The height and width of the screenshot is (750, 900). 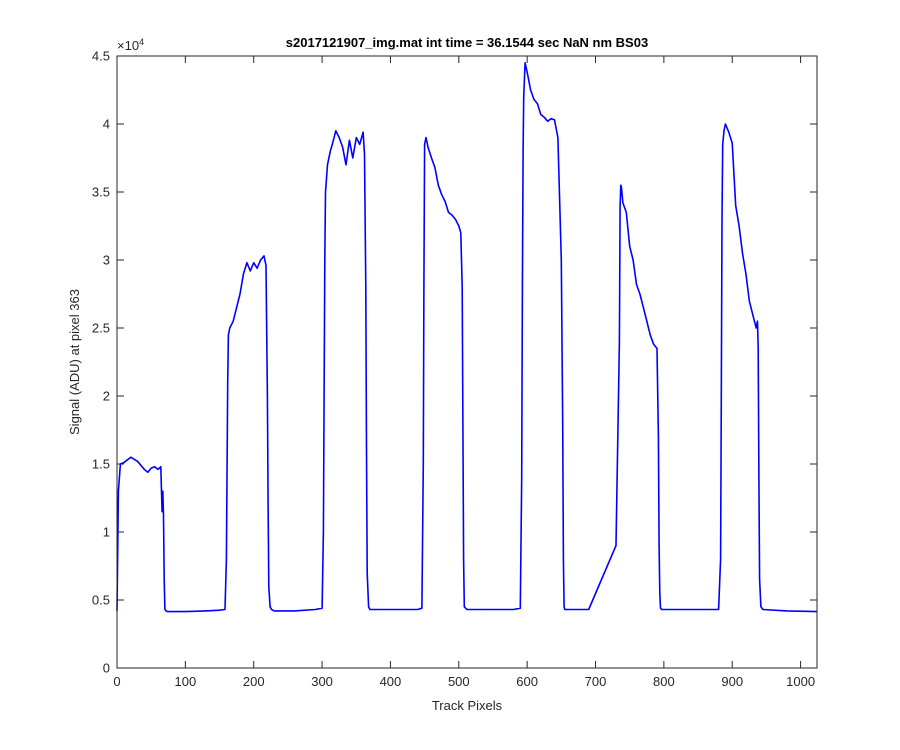 What do you see at coordinates (467, 705) in the screenshot?
I see `x-axis-title: Track Pixels` at bounding box center [467, 705].